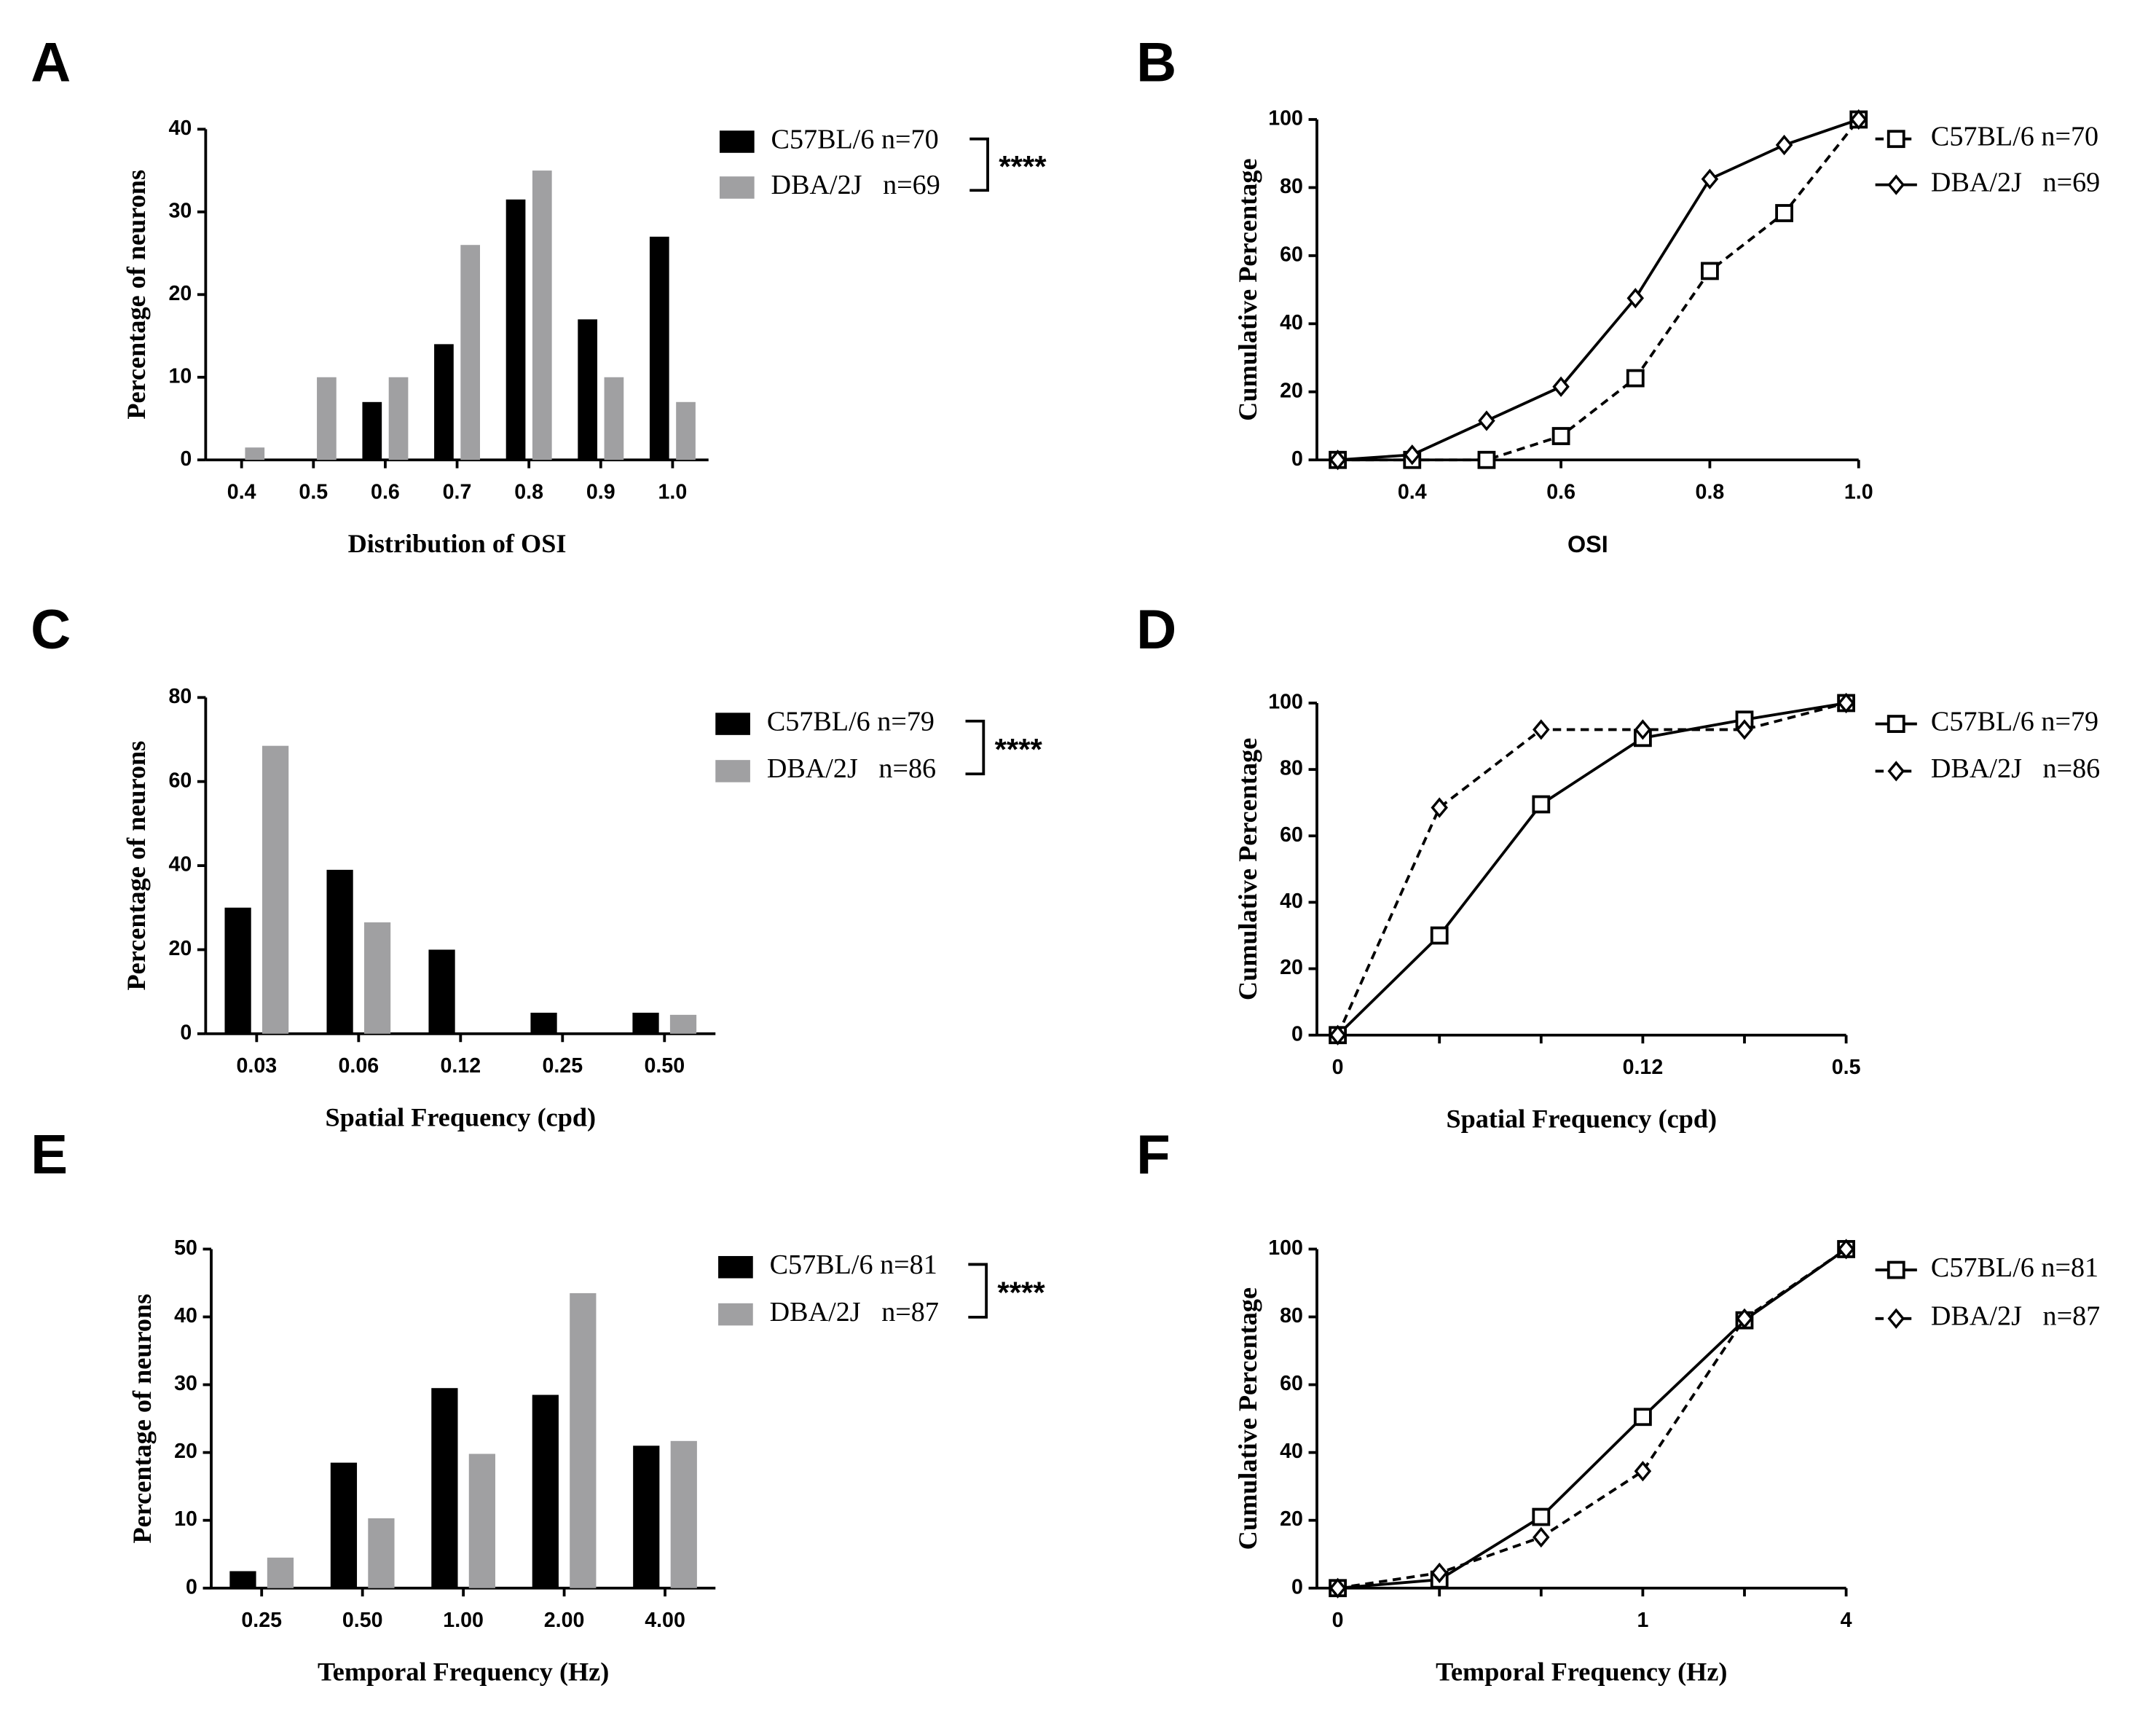 This screenshot has height=1734, width=2156. Describe the element at coordinates (49, 1155) in the screenshot. I see `panel-letter: E` at that location.